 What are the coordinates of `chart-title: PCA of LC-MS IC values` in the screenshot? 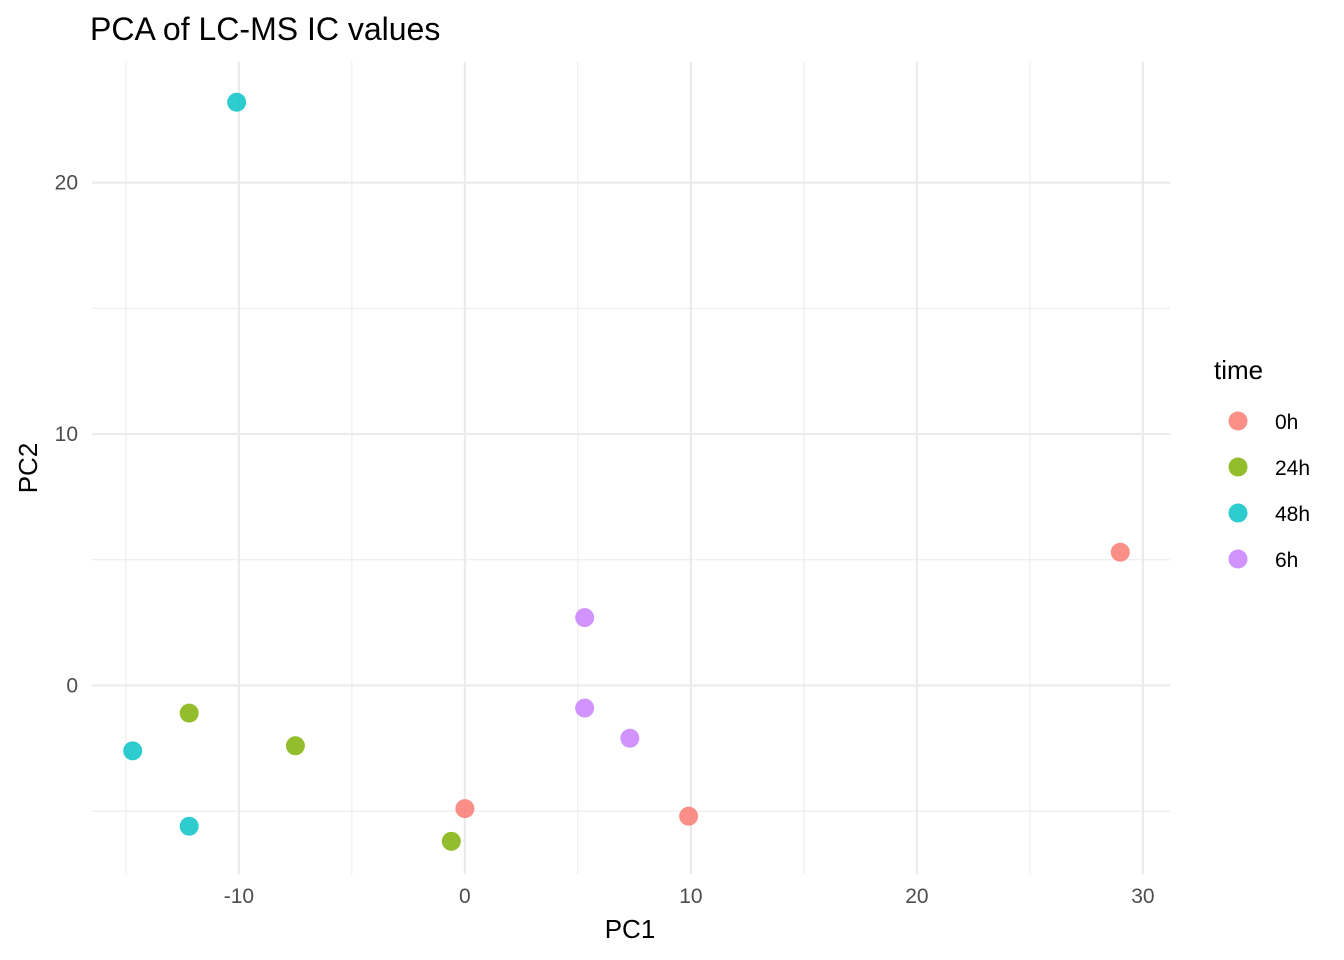 It's located at (265, 29).